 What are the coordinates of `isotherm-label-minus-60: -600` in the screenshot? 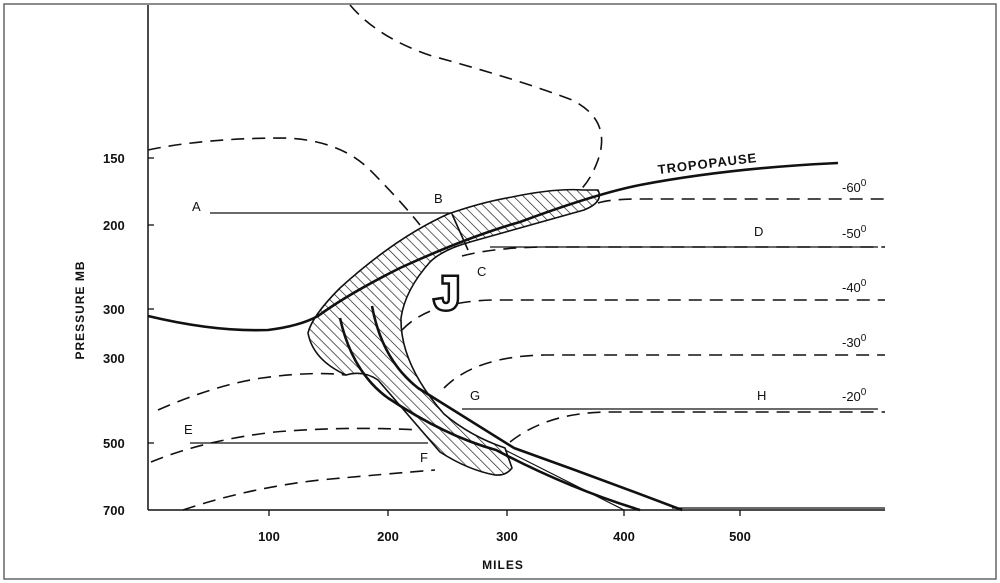 It's located at (854, 186).